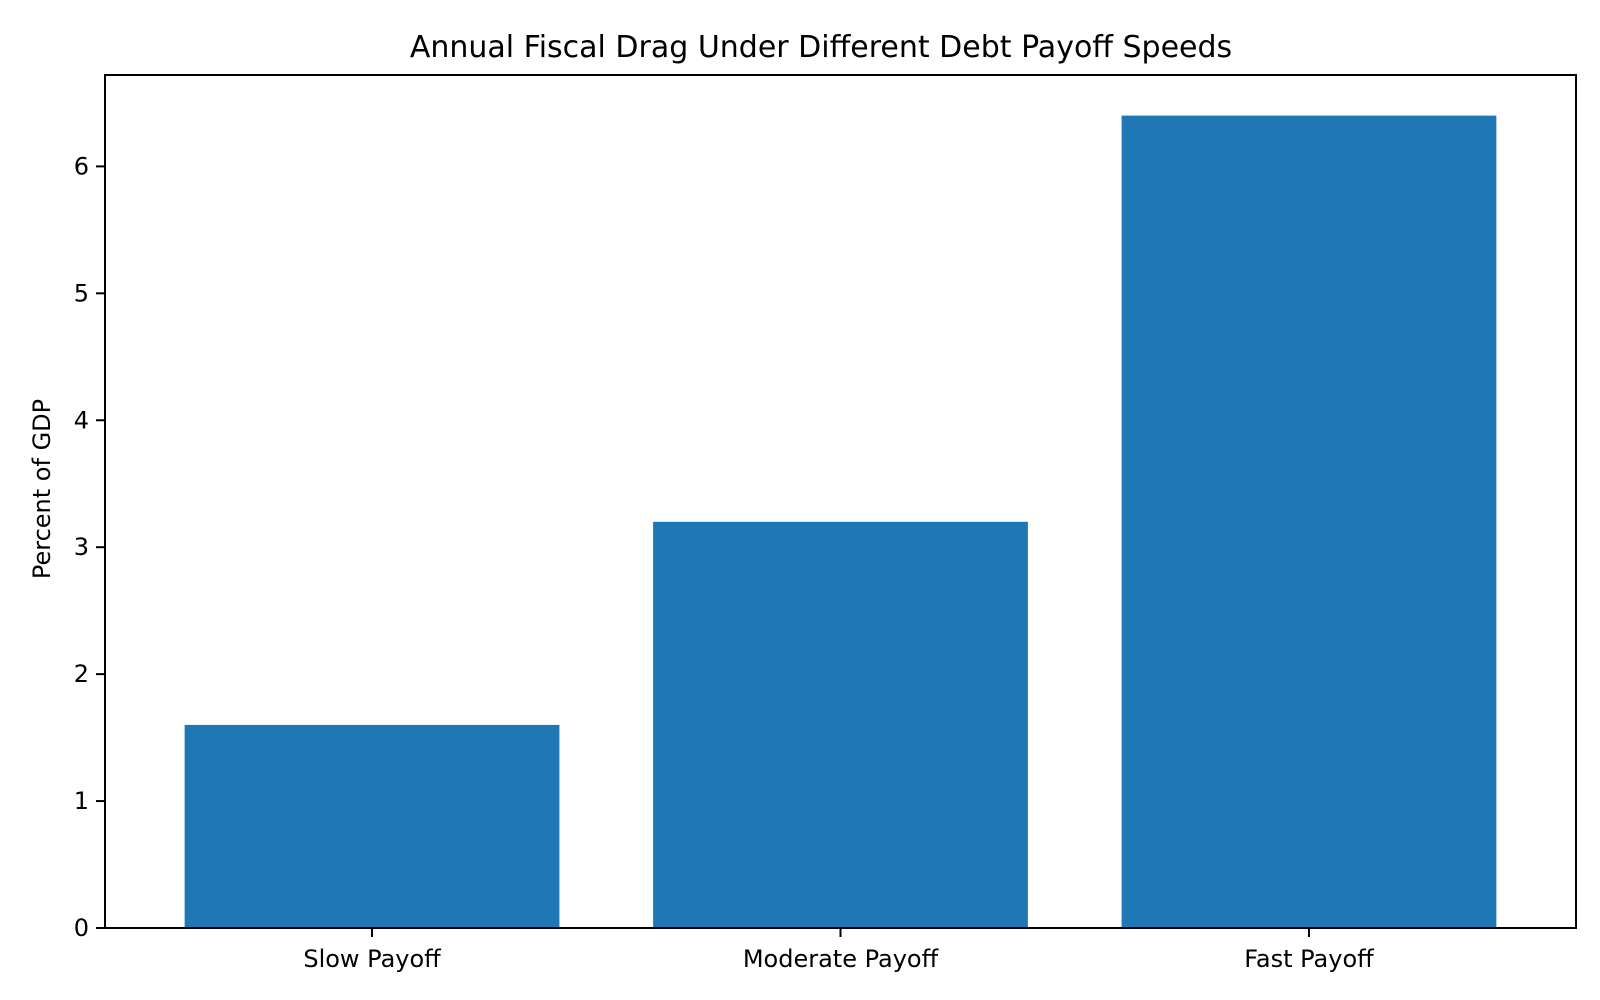 Image resolution: width=1600 pixels, height=1000 pixels. Describe the element at coordinates (89, 547) in the screenshot. I see `y-axis-ticks: 0 1 2 3 4 5 6` at that location.